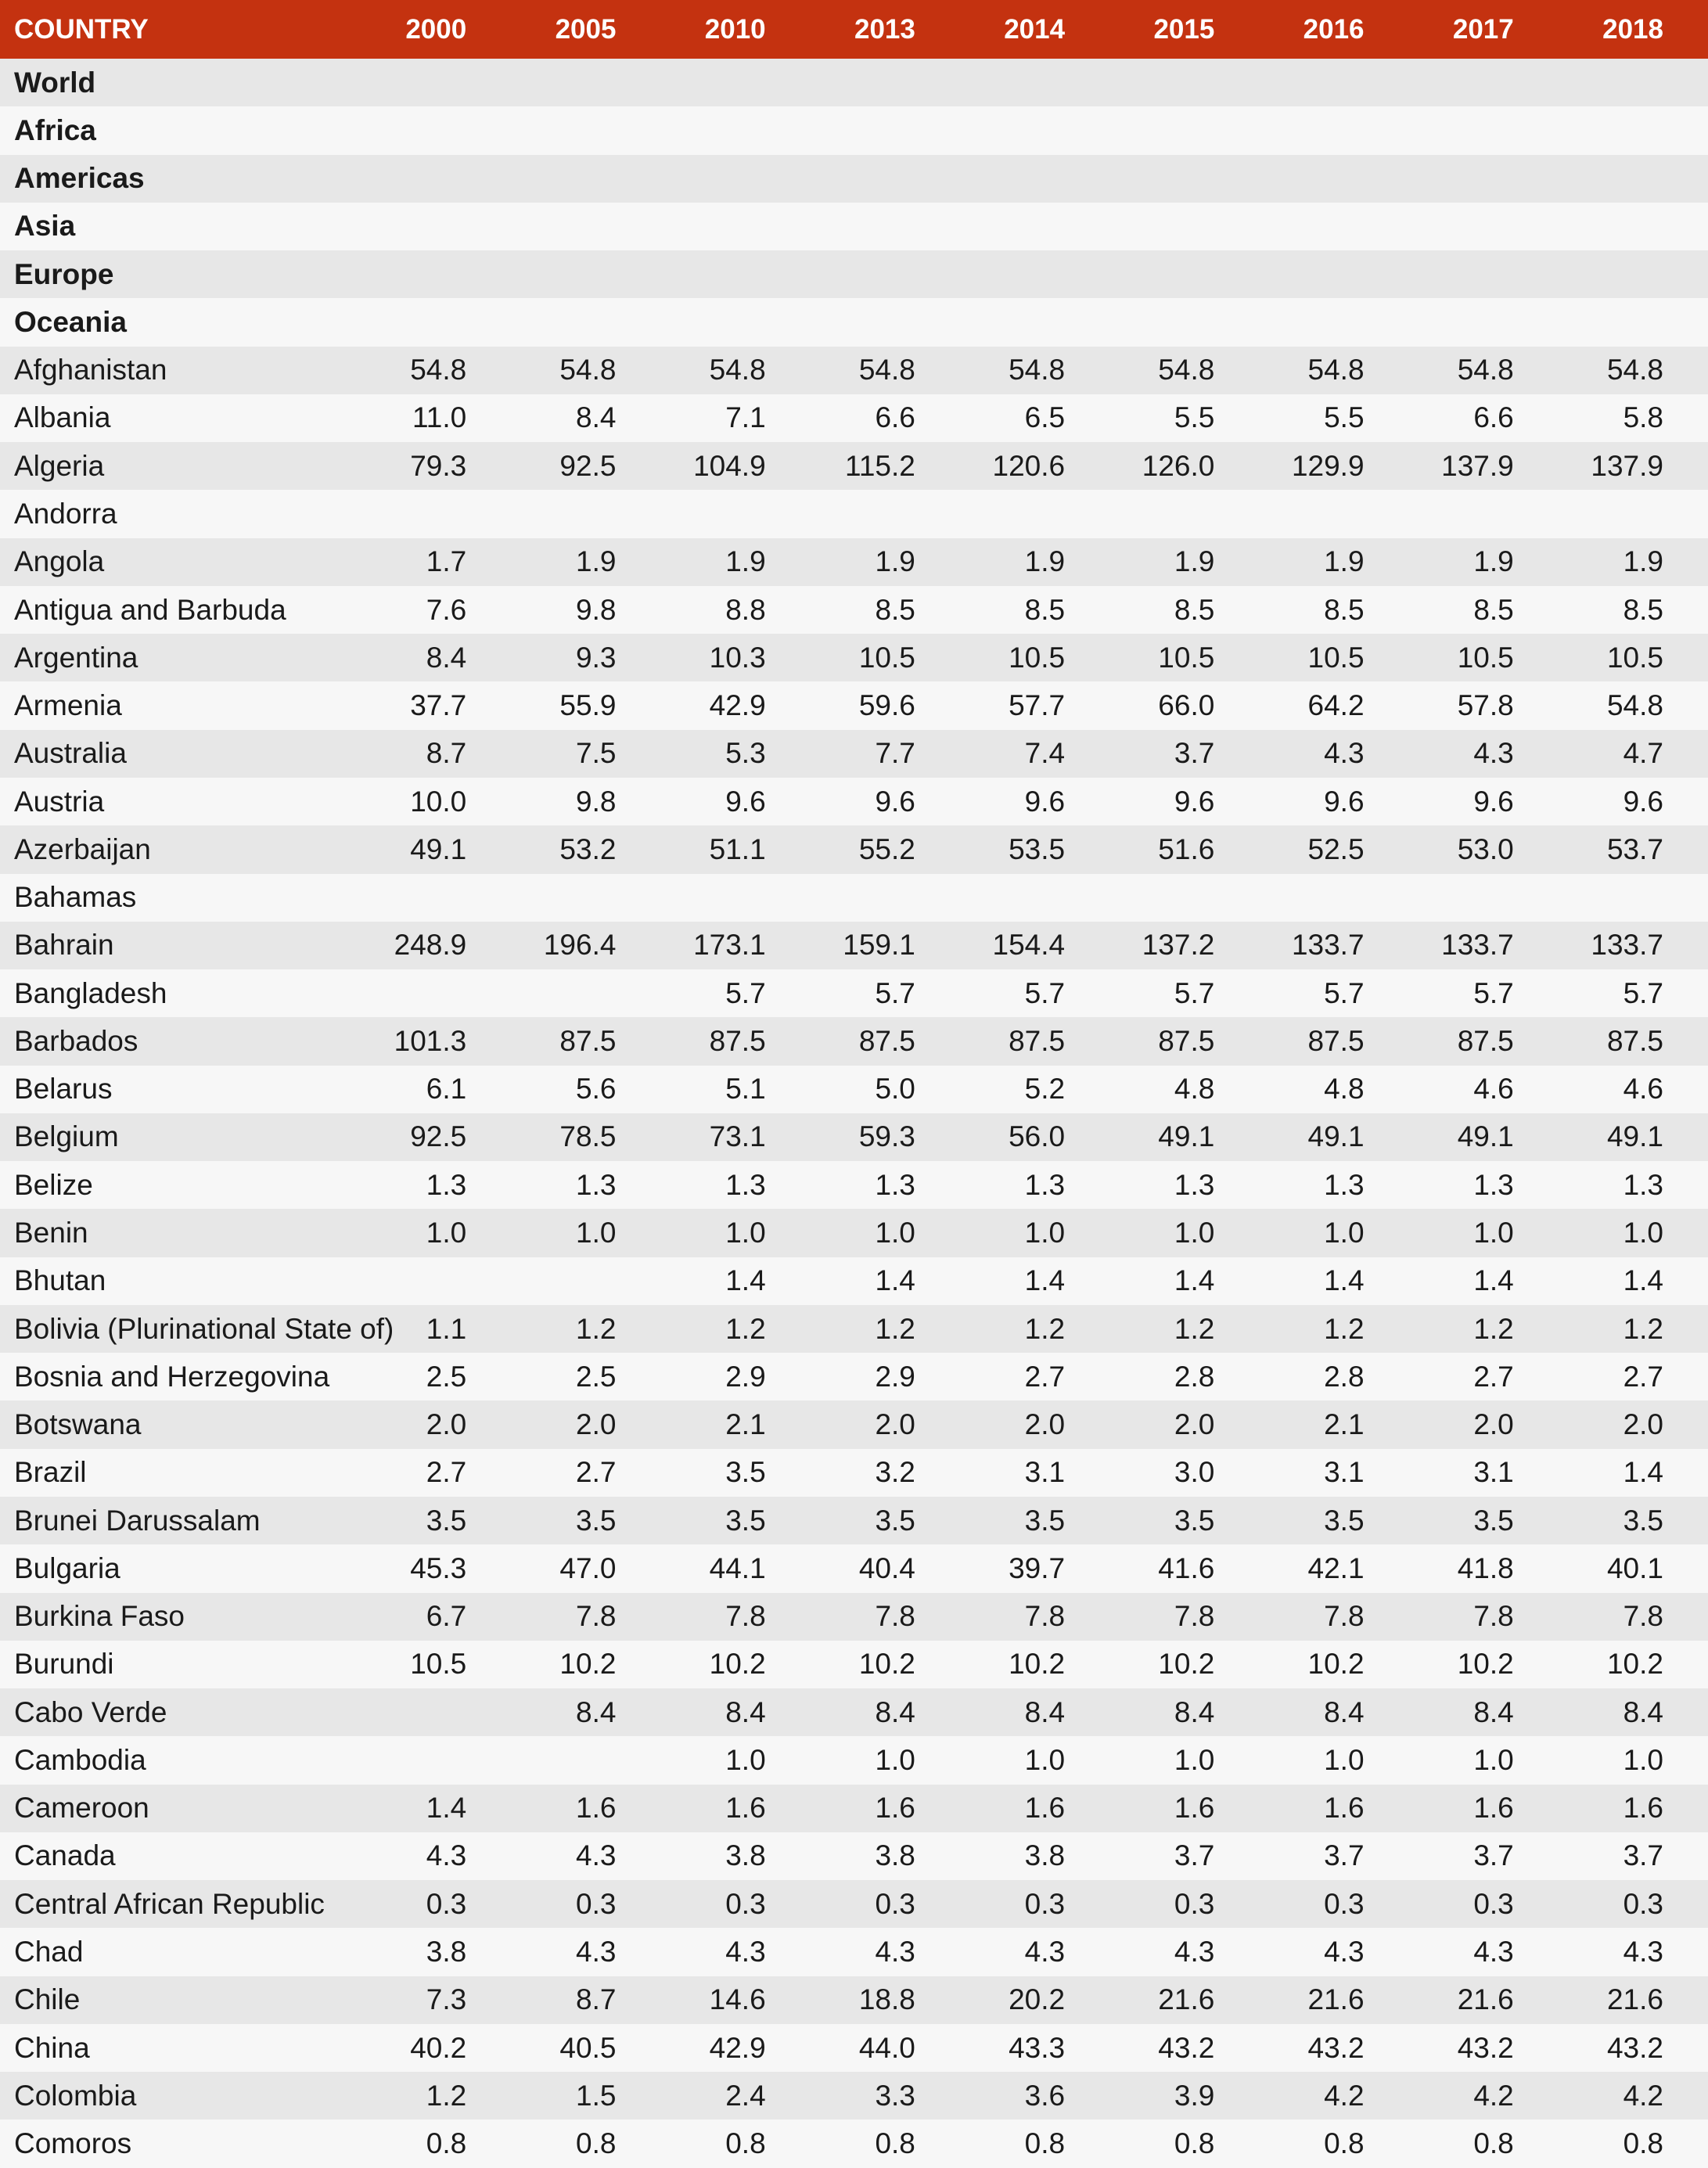 The height and width of the screenshot is (2168, 1708). Describe the element at coordinates (886, 849) in the screenshot. I see `value-cell: 55.2` at that location.